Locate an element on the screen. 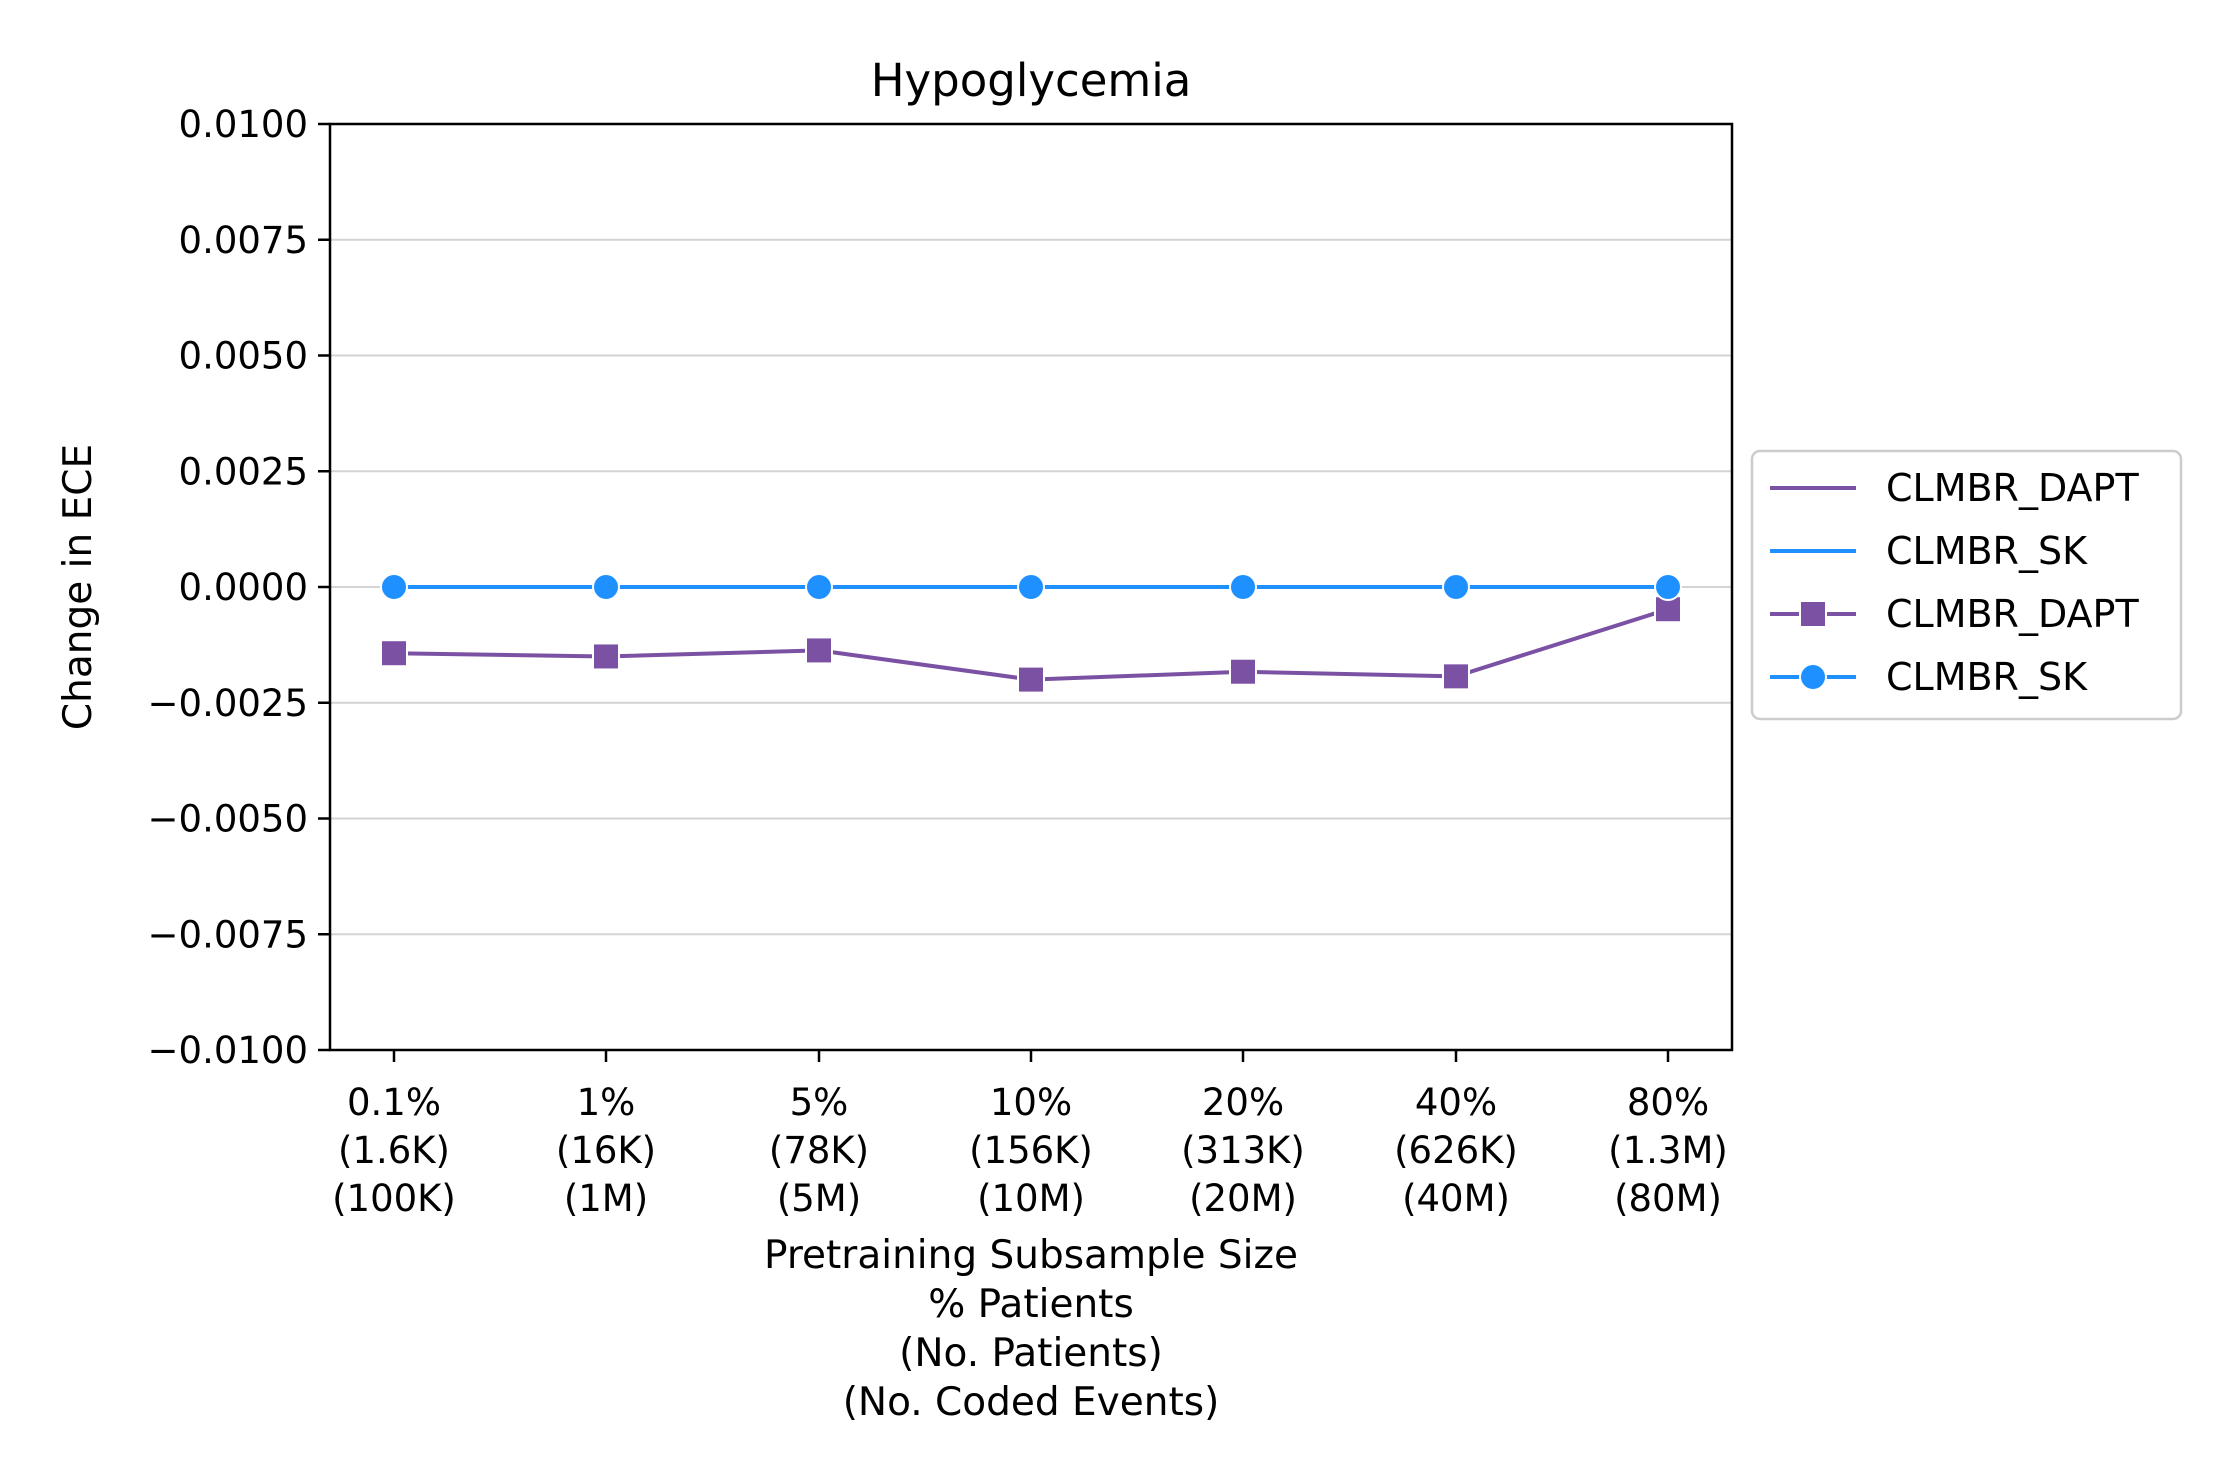 Image resolution: width=2231 pixels, height=1479 pixels. x-tick-label: 5% (78K) (5M) is located at coordinates (819, 1150).